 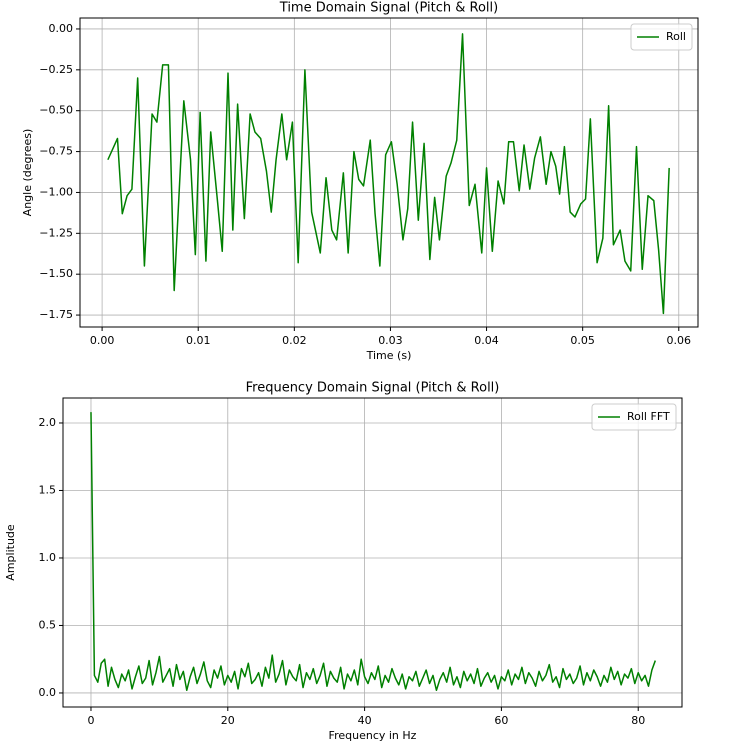 What do you see at coordinates (61, 28) in the screenshot?
I see `y-tick-label: 0.00` at bounding box center [61, 28].